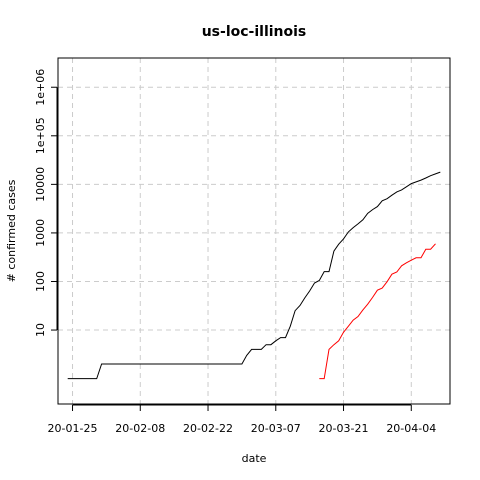  Describe the element at coordinates (40, 184) in the screenshot. I see `y-tick-label: 10000` at that location.